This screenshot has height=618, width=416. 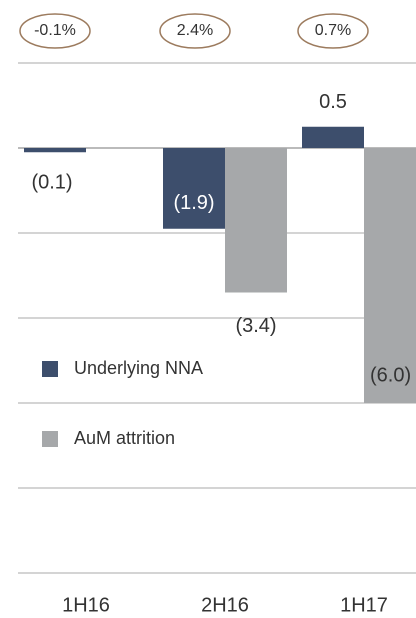 What do you see at coordinates (255, 326) in the screenshot?
I see `value-label: (3.4)` at bounding box center [255, 326].